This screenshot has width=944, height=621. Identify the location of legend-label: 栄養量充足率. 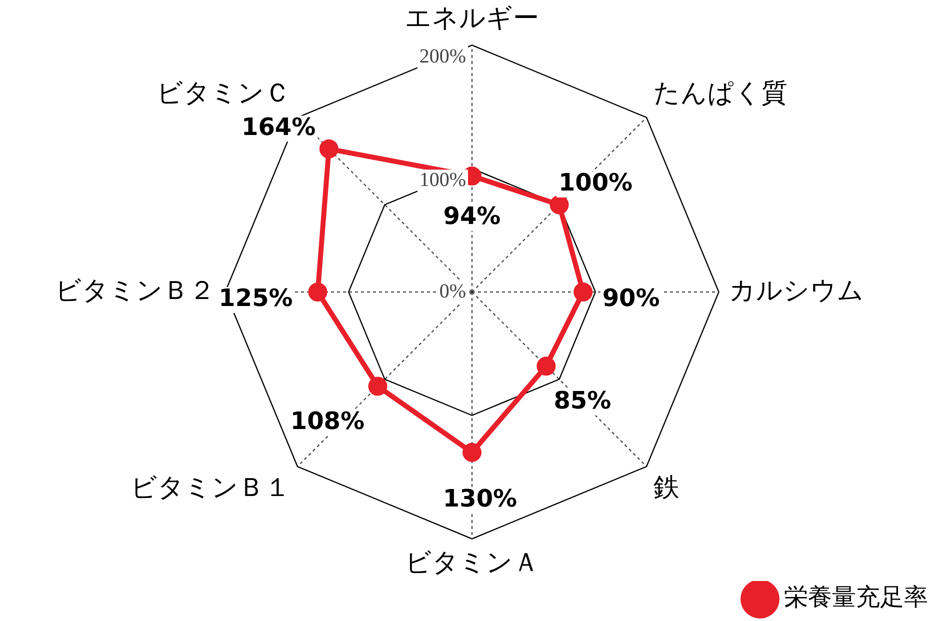
(856, 597).